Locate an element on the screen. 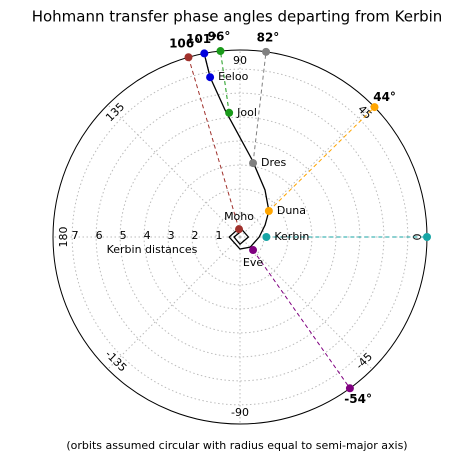  theta-tick-label: -90 is located at coordinates (240, 412).